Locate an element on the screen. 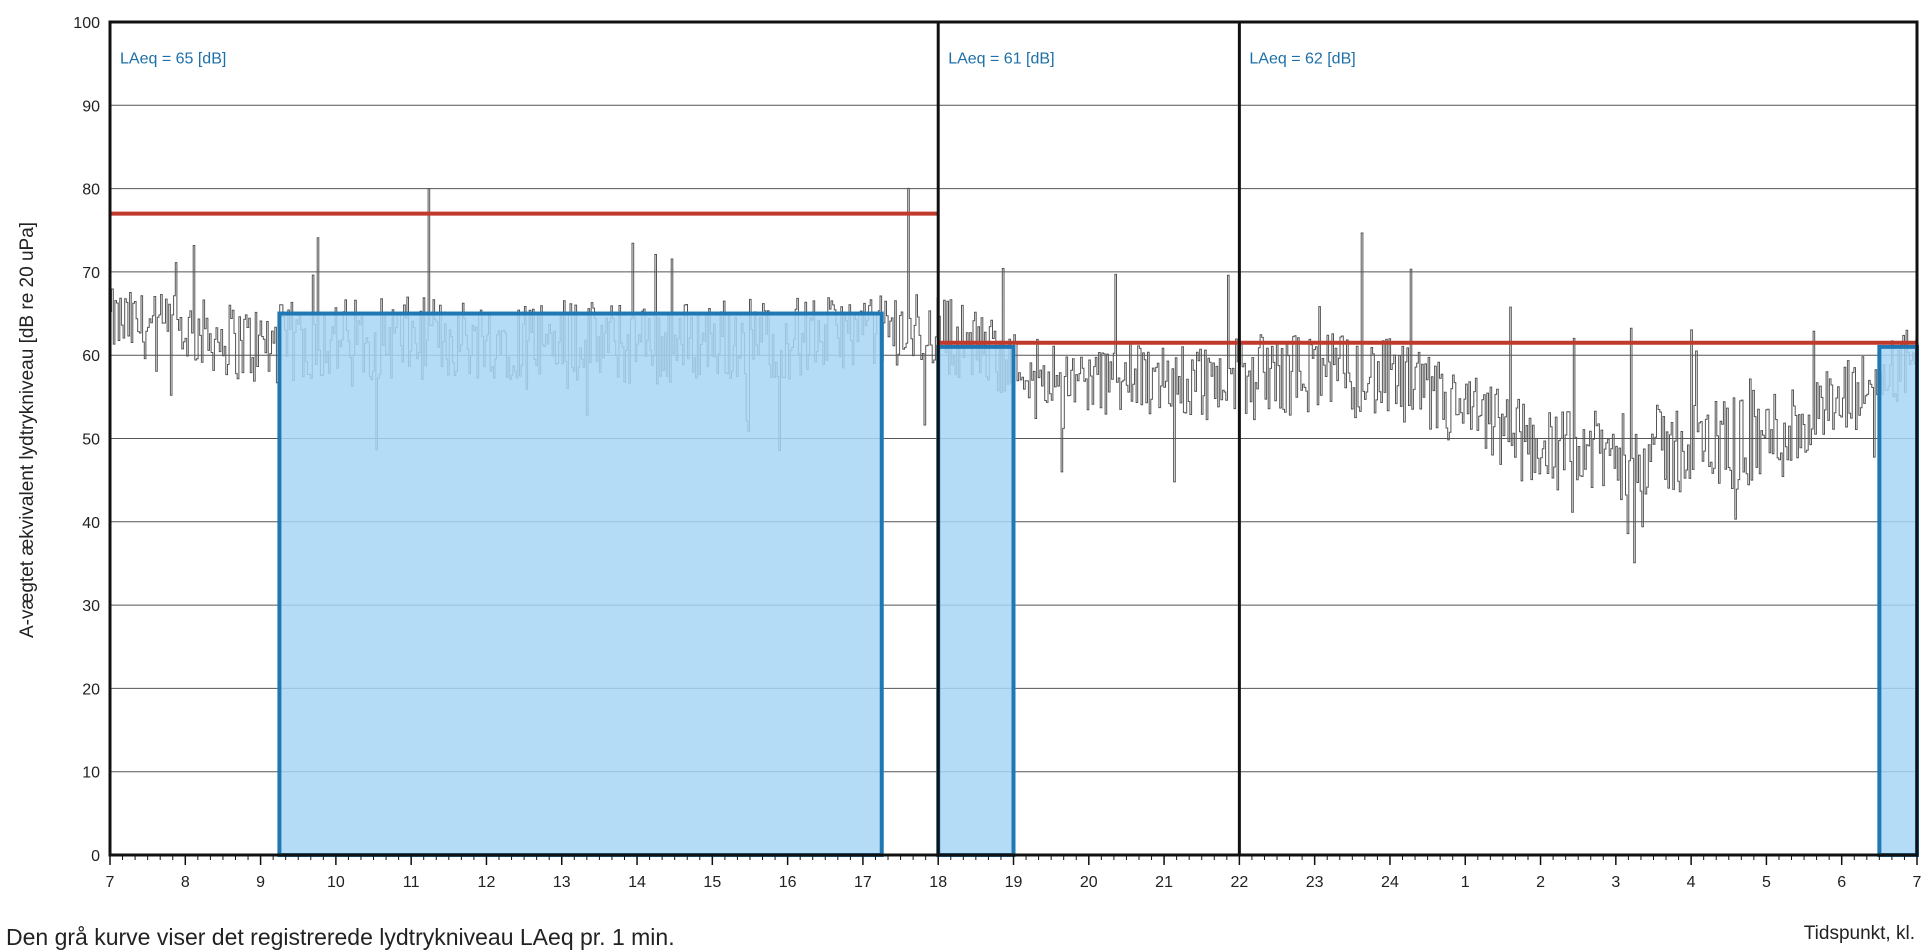  y-tick-label: 0 is located at coordinates (95, 856).